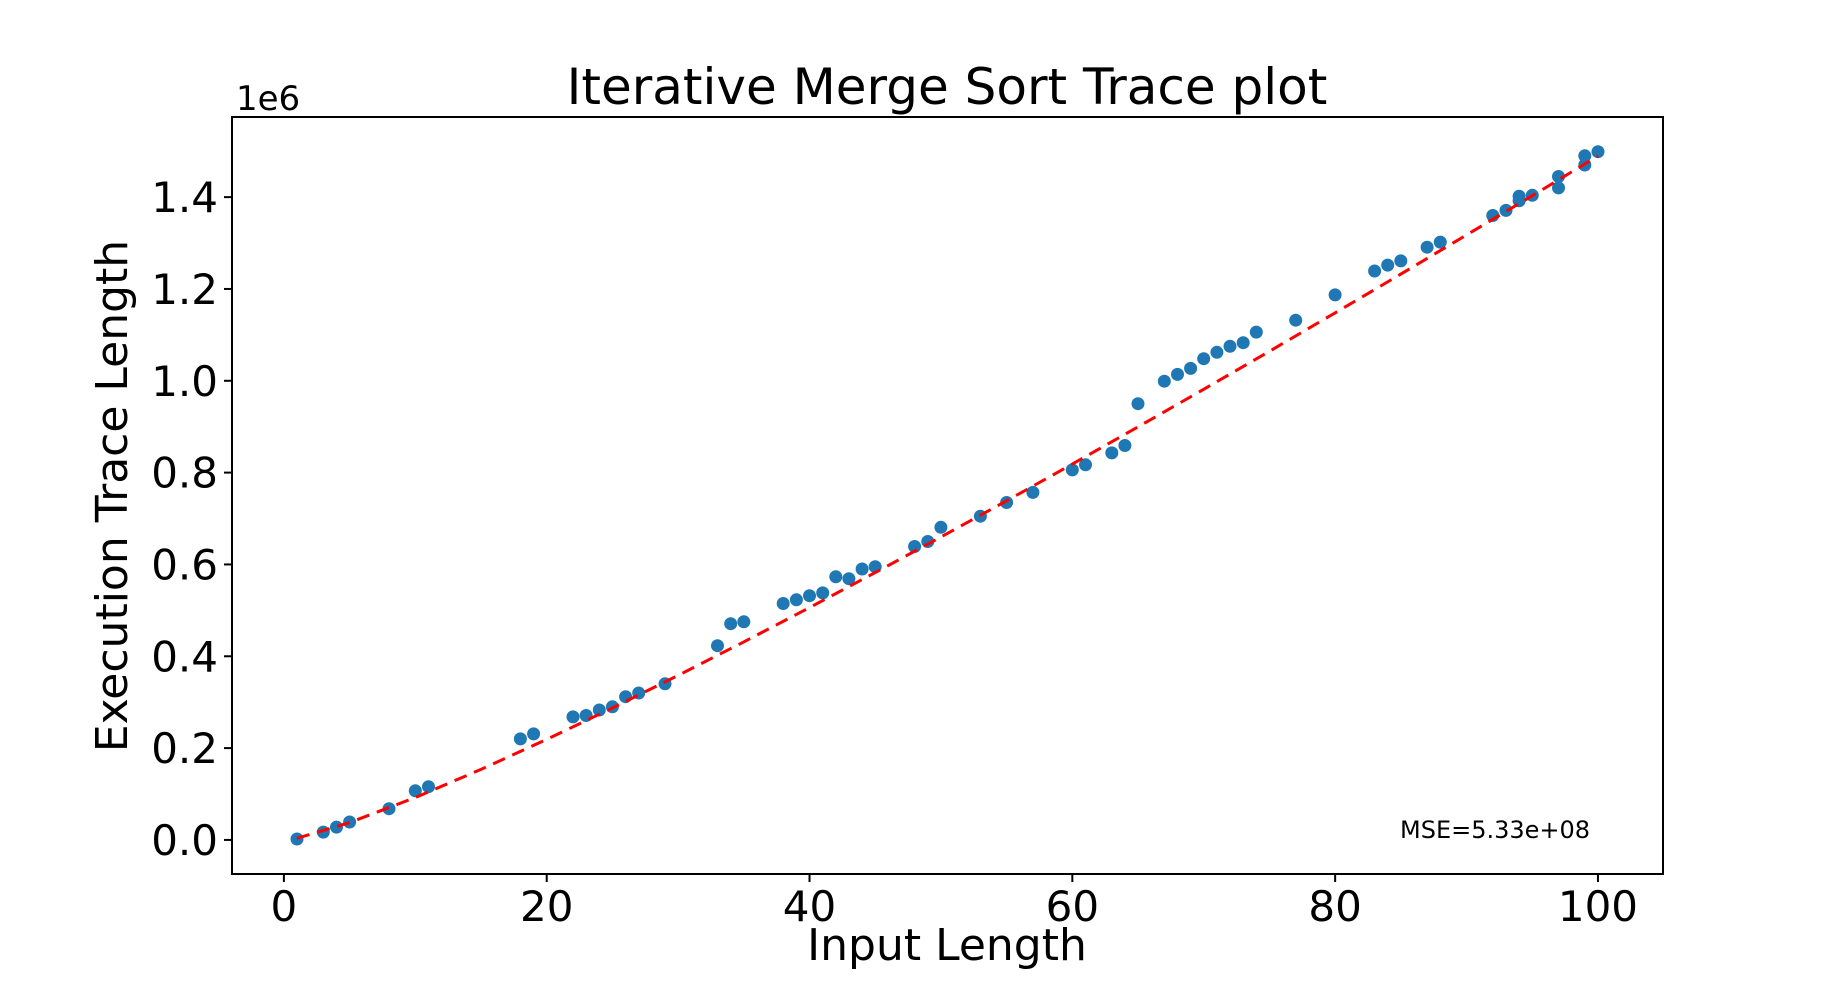 The width and height of the screenshot is (1848, 982). I want to click on y-axis-ticks: 0.0 0.2 0.4 0.6 0.8 1.0 1.2 1.4, so click(191, 519).